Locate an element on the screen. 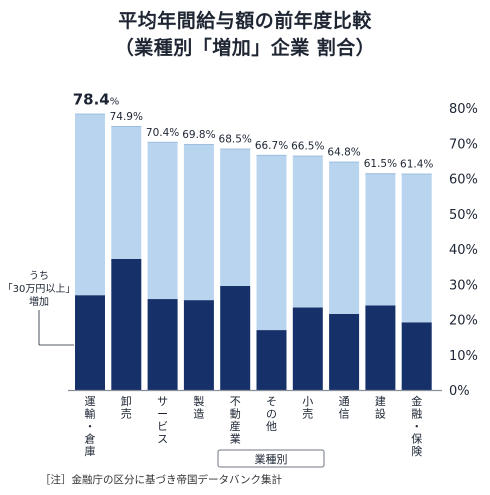  category-char: サ is located at coordinates (162, 401).